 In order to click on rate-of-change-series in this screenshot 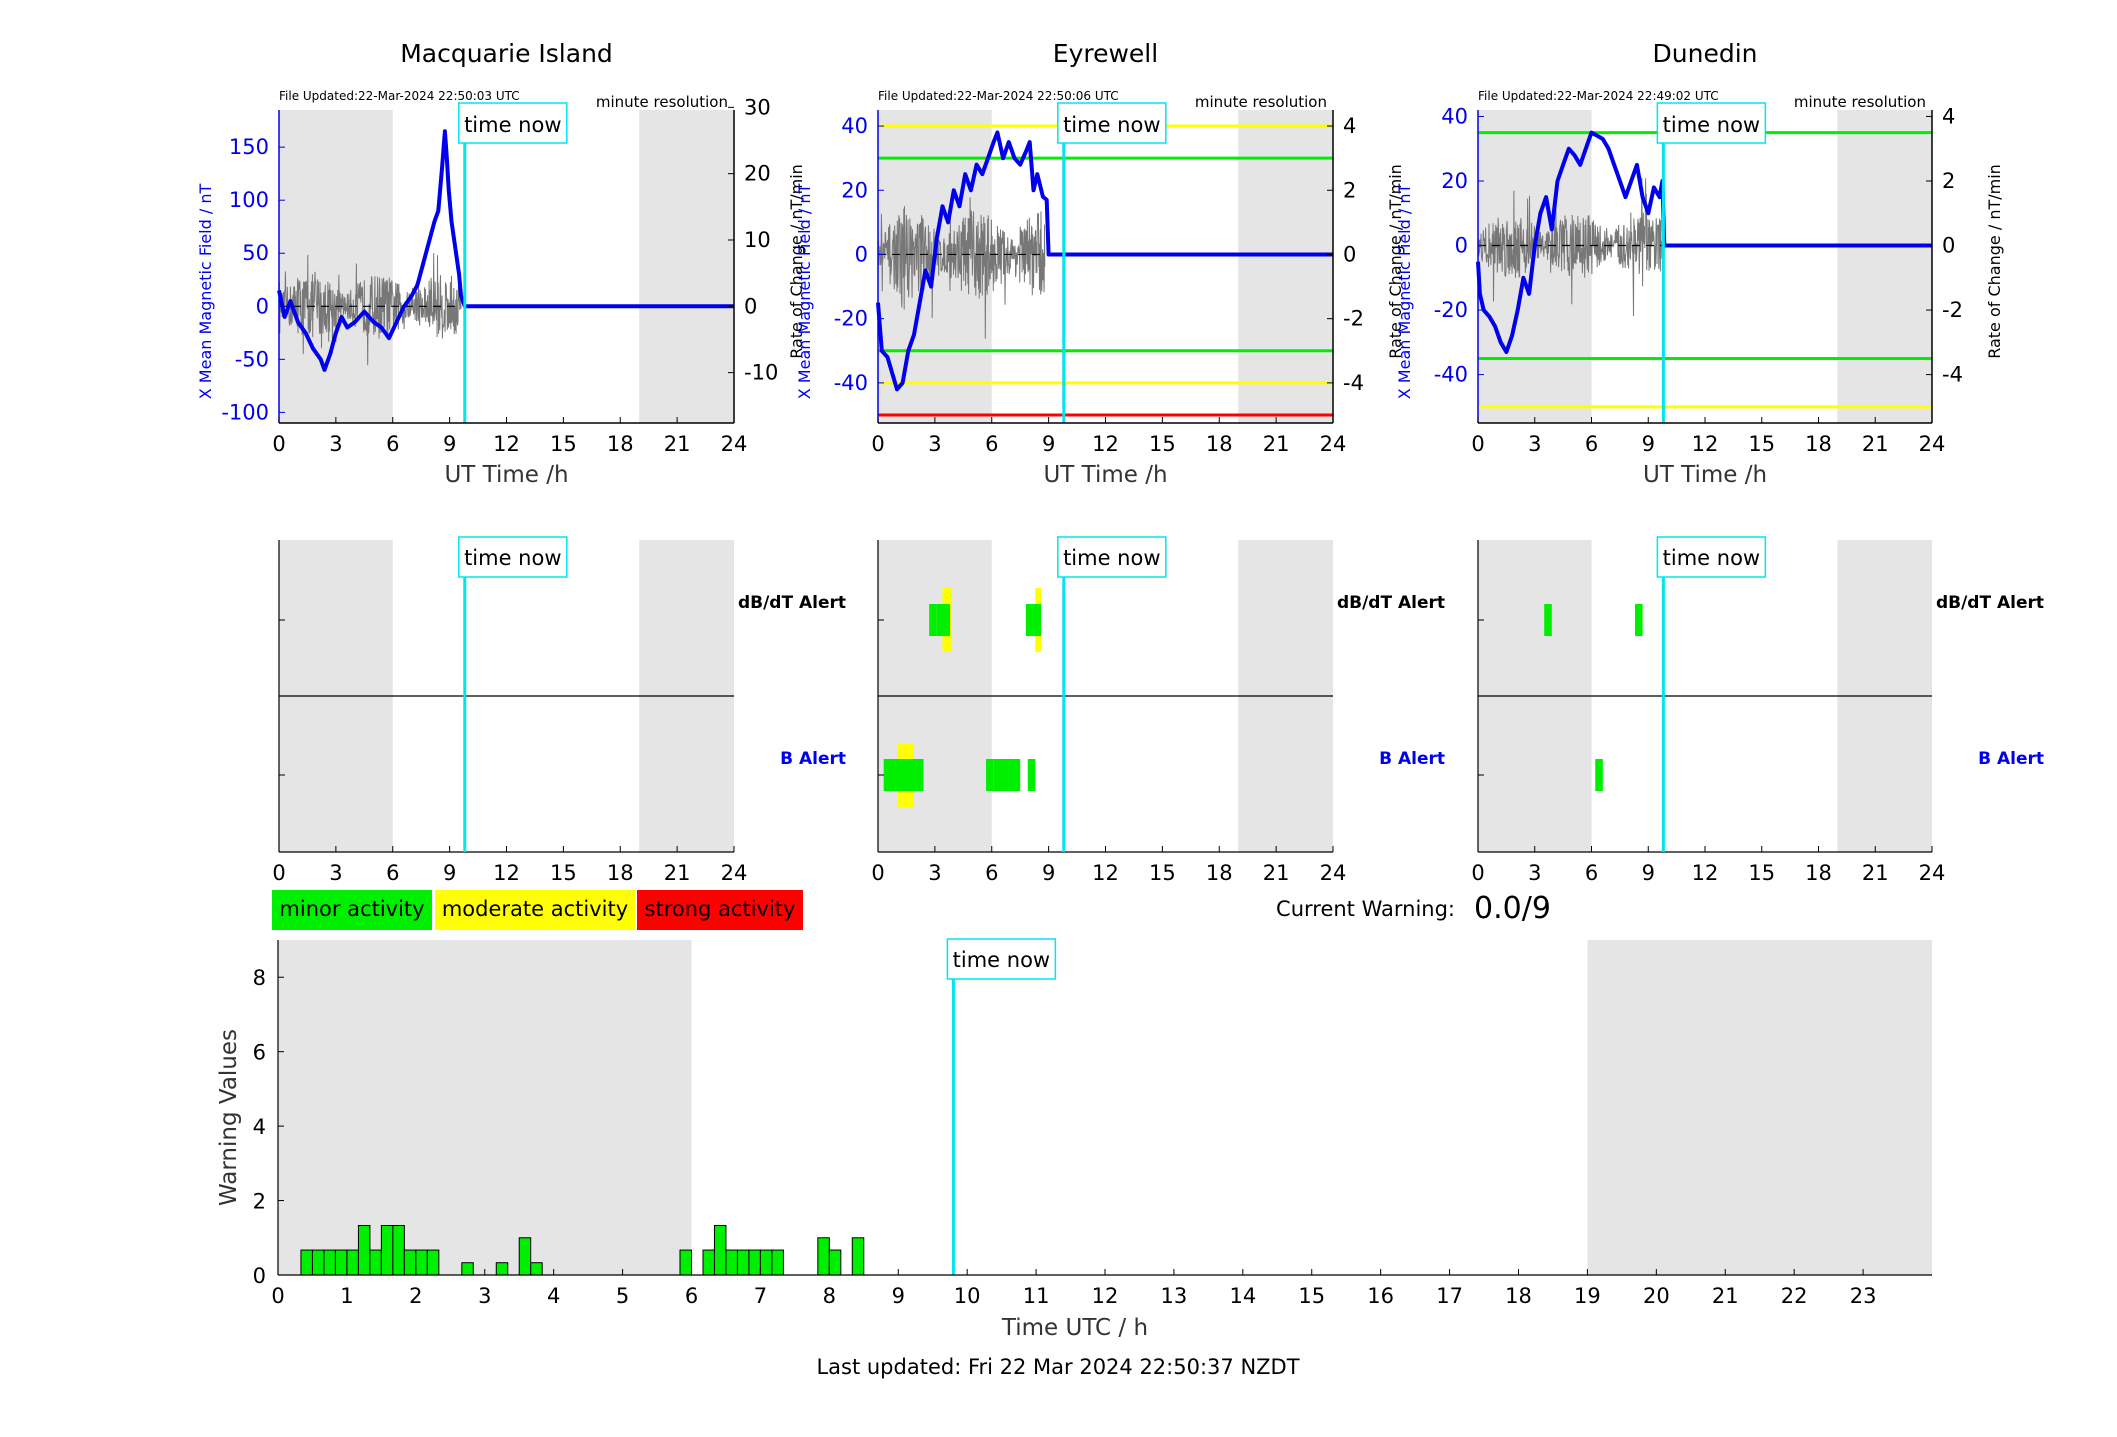, I will do `click(961, 268)`.